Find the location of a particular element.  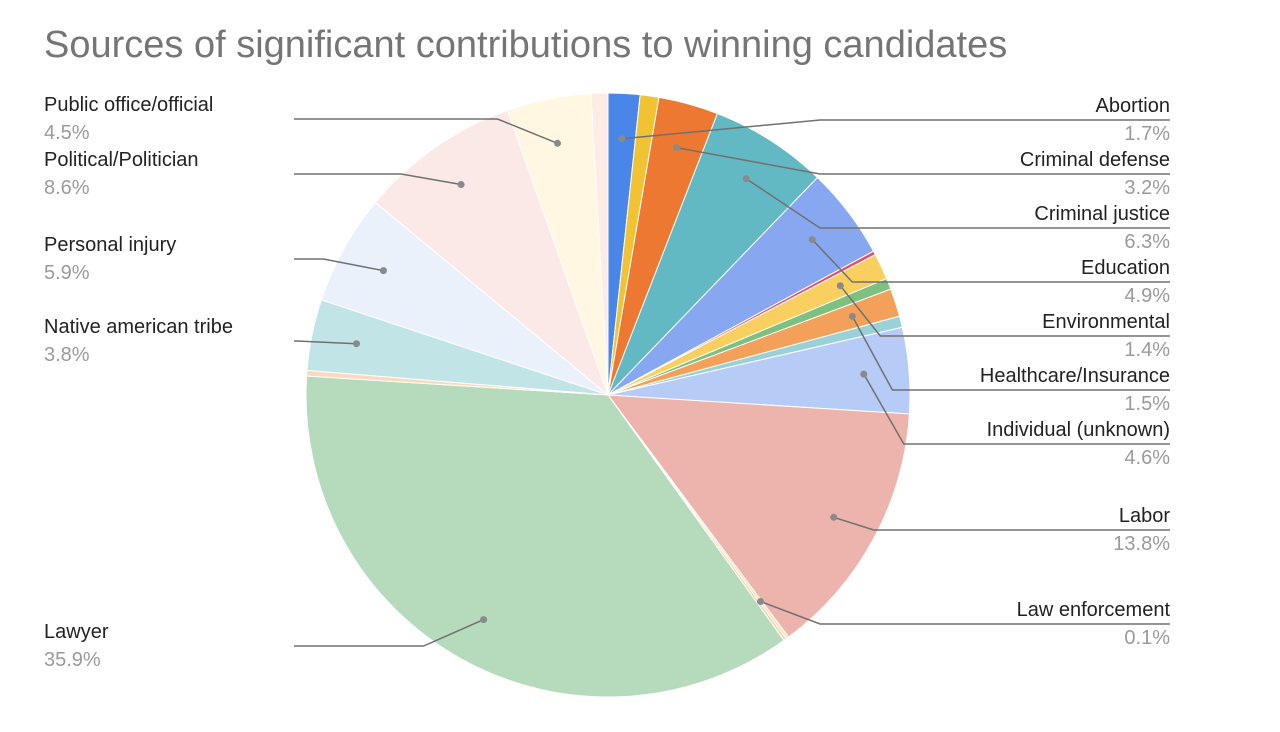

slice-percent-individual-unknown: 4.6% is located at coordinates (1147, 458).